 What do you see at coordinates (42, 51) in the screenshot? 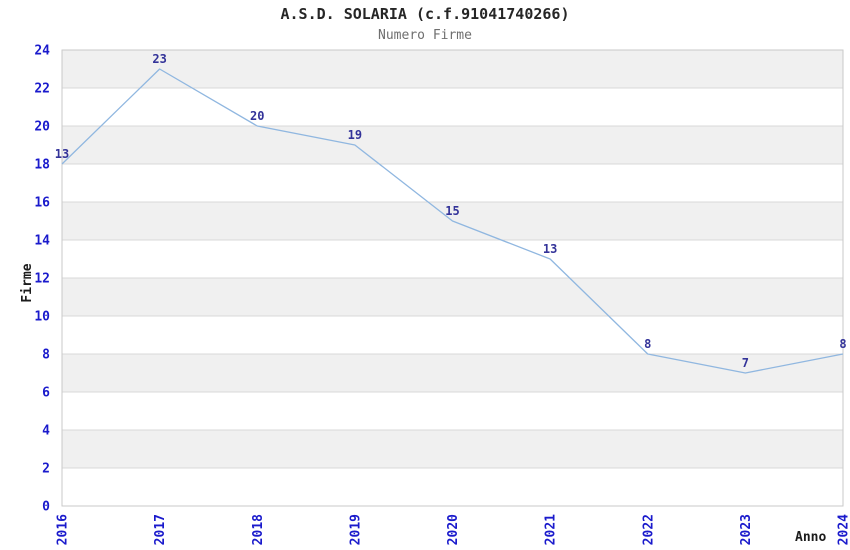
I see `y-tick-label: 24` at bounding box center [42, 51].